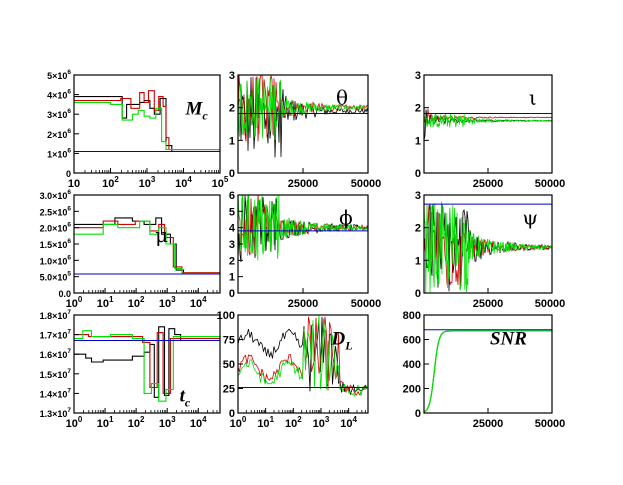 Image resolution: width=623 pixels, height=485 pixels. I want to click on y-tick-label: 100, so click(226, 316).